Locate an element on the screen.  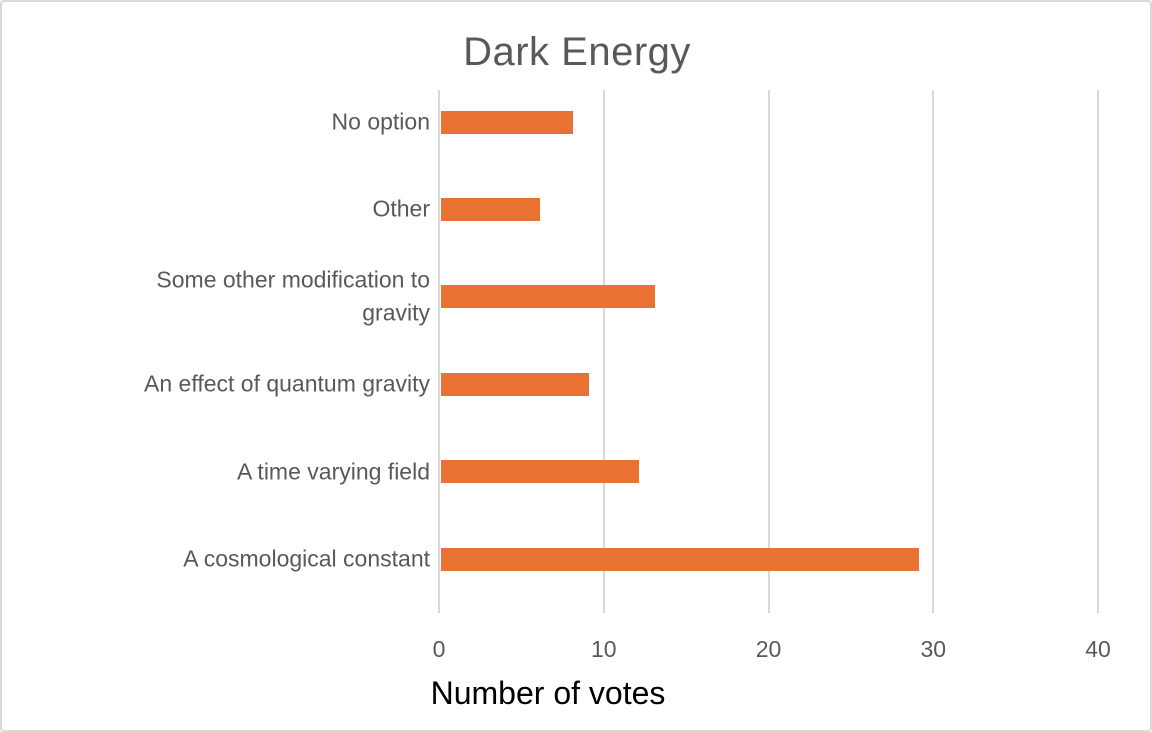
category-label: Some other modification to gravity is located at coordinates (293, 296).